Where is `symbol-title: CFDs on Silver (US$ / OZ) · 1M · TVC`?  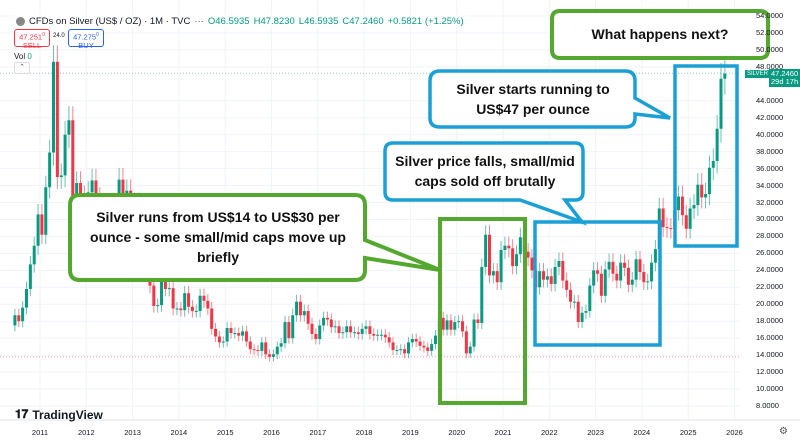
symbol-title: CFDs on Silver (US$ / OZ) · 1M · TVC is located at coordinates (110, 21).